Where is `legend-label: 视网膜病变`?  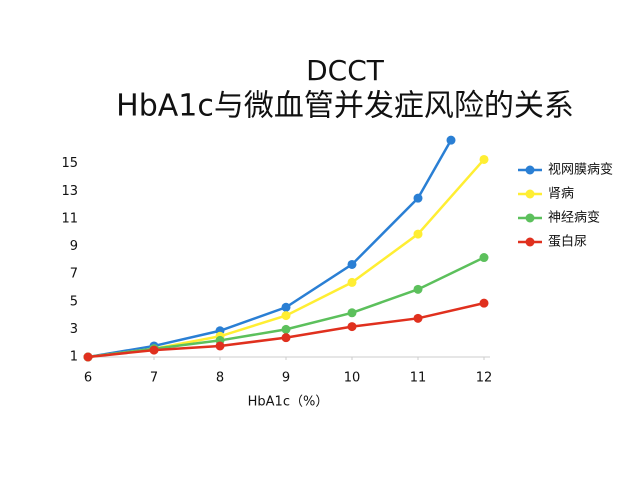
legend-label: 视网膜病变 is located at coordinates (580, 170).